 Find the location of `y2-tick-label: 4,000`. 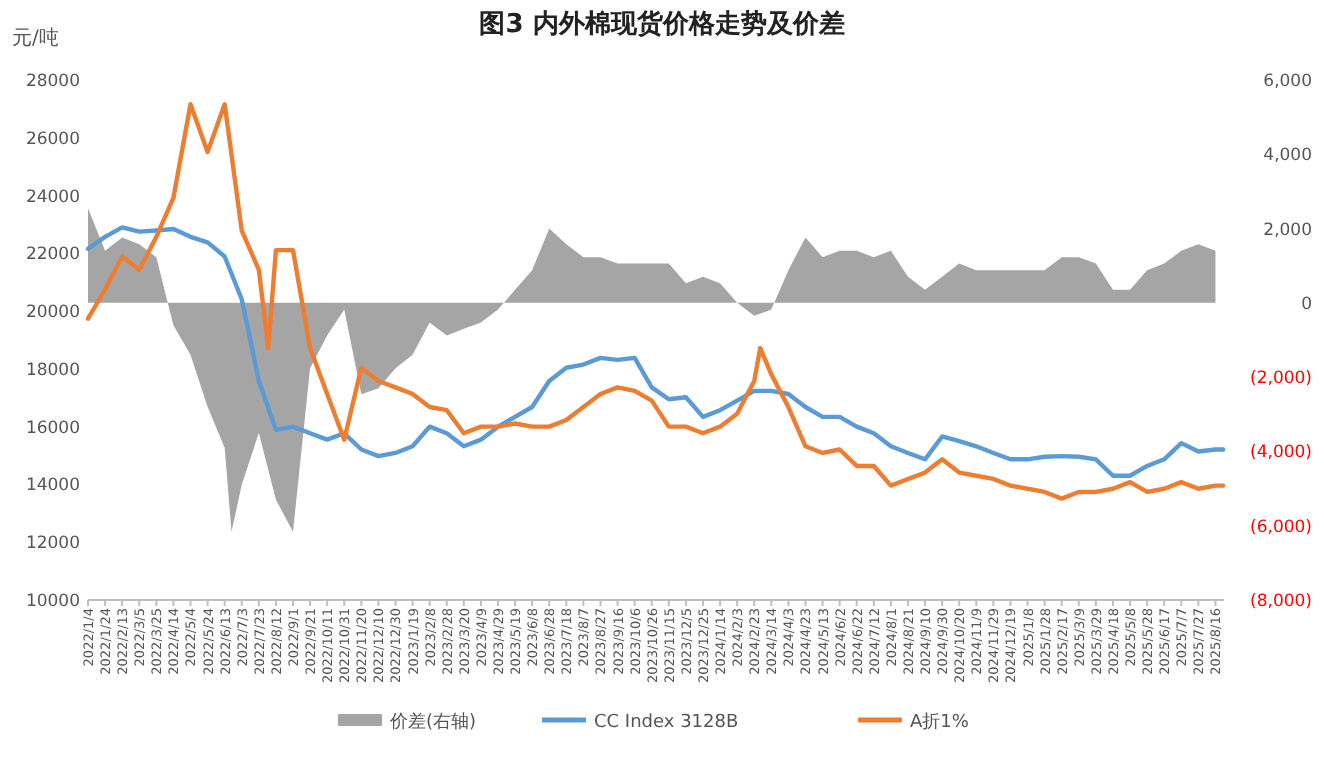

y2-tick-label: 4,000 is located at coordinates (1287, 156).